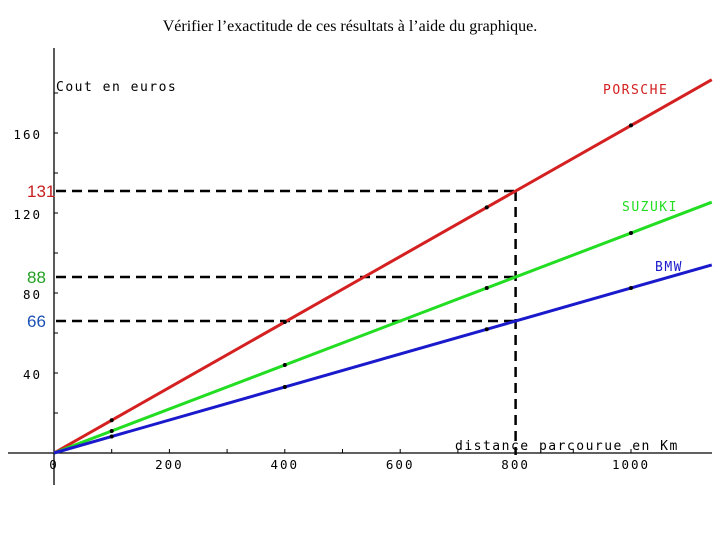  What do you see at coordinates (669, 267) in the screenshot?
I see `series-label-bmw: BMW` at bounding box center [669, 267].